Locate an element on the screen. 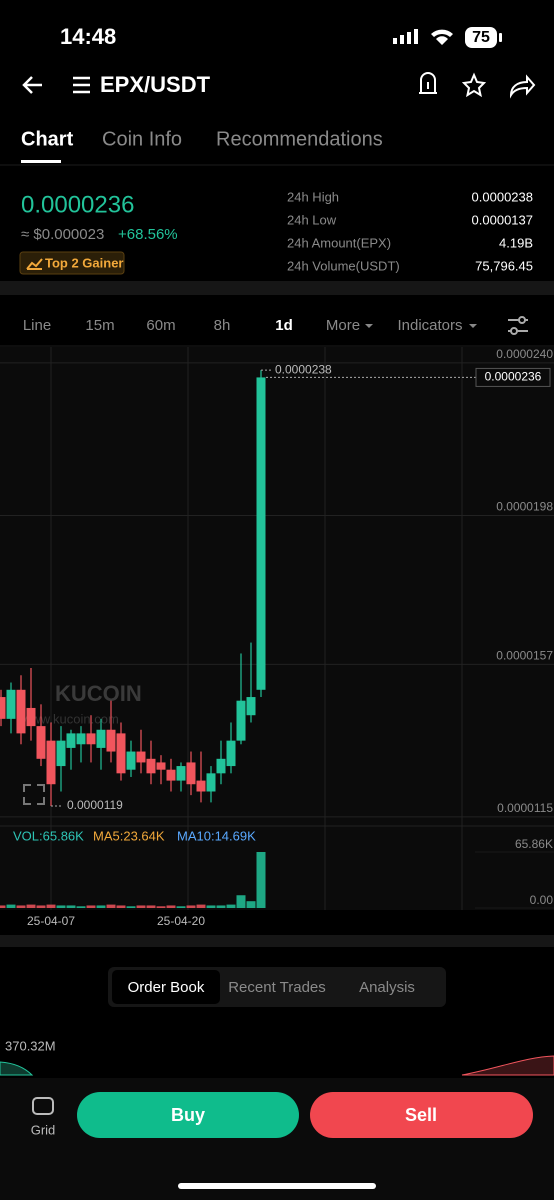 The image size is (554, 1200). grid-icon is located at coordinates (43, 1106).